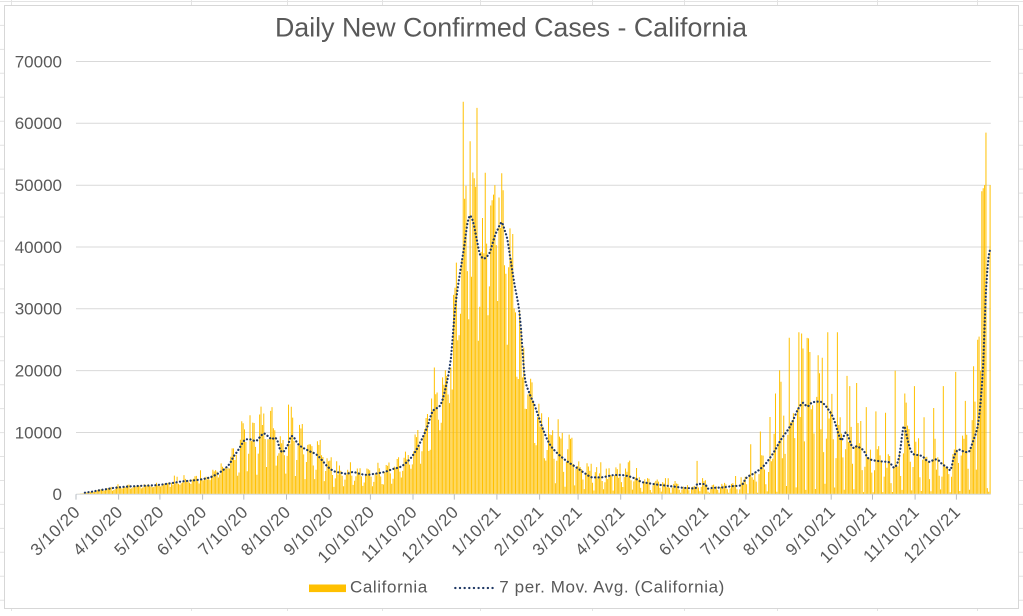  Describe the element at coordinates (38, 371) in the screenshot. I see `svg-text: 20000` at that location.